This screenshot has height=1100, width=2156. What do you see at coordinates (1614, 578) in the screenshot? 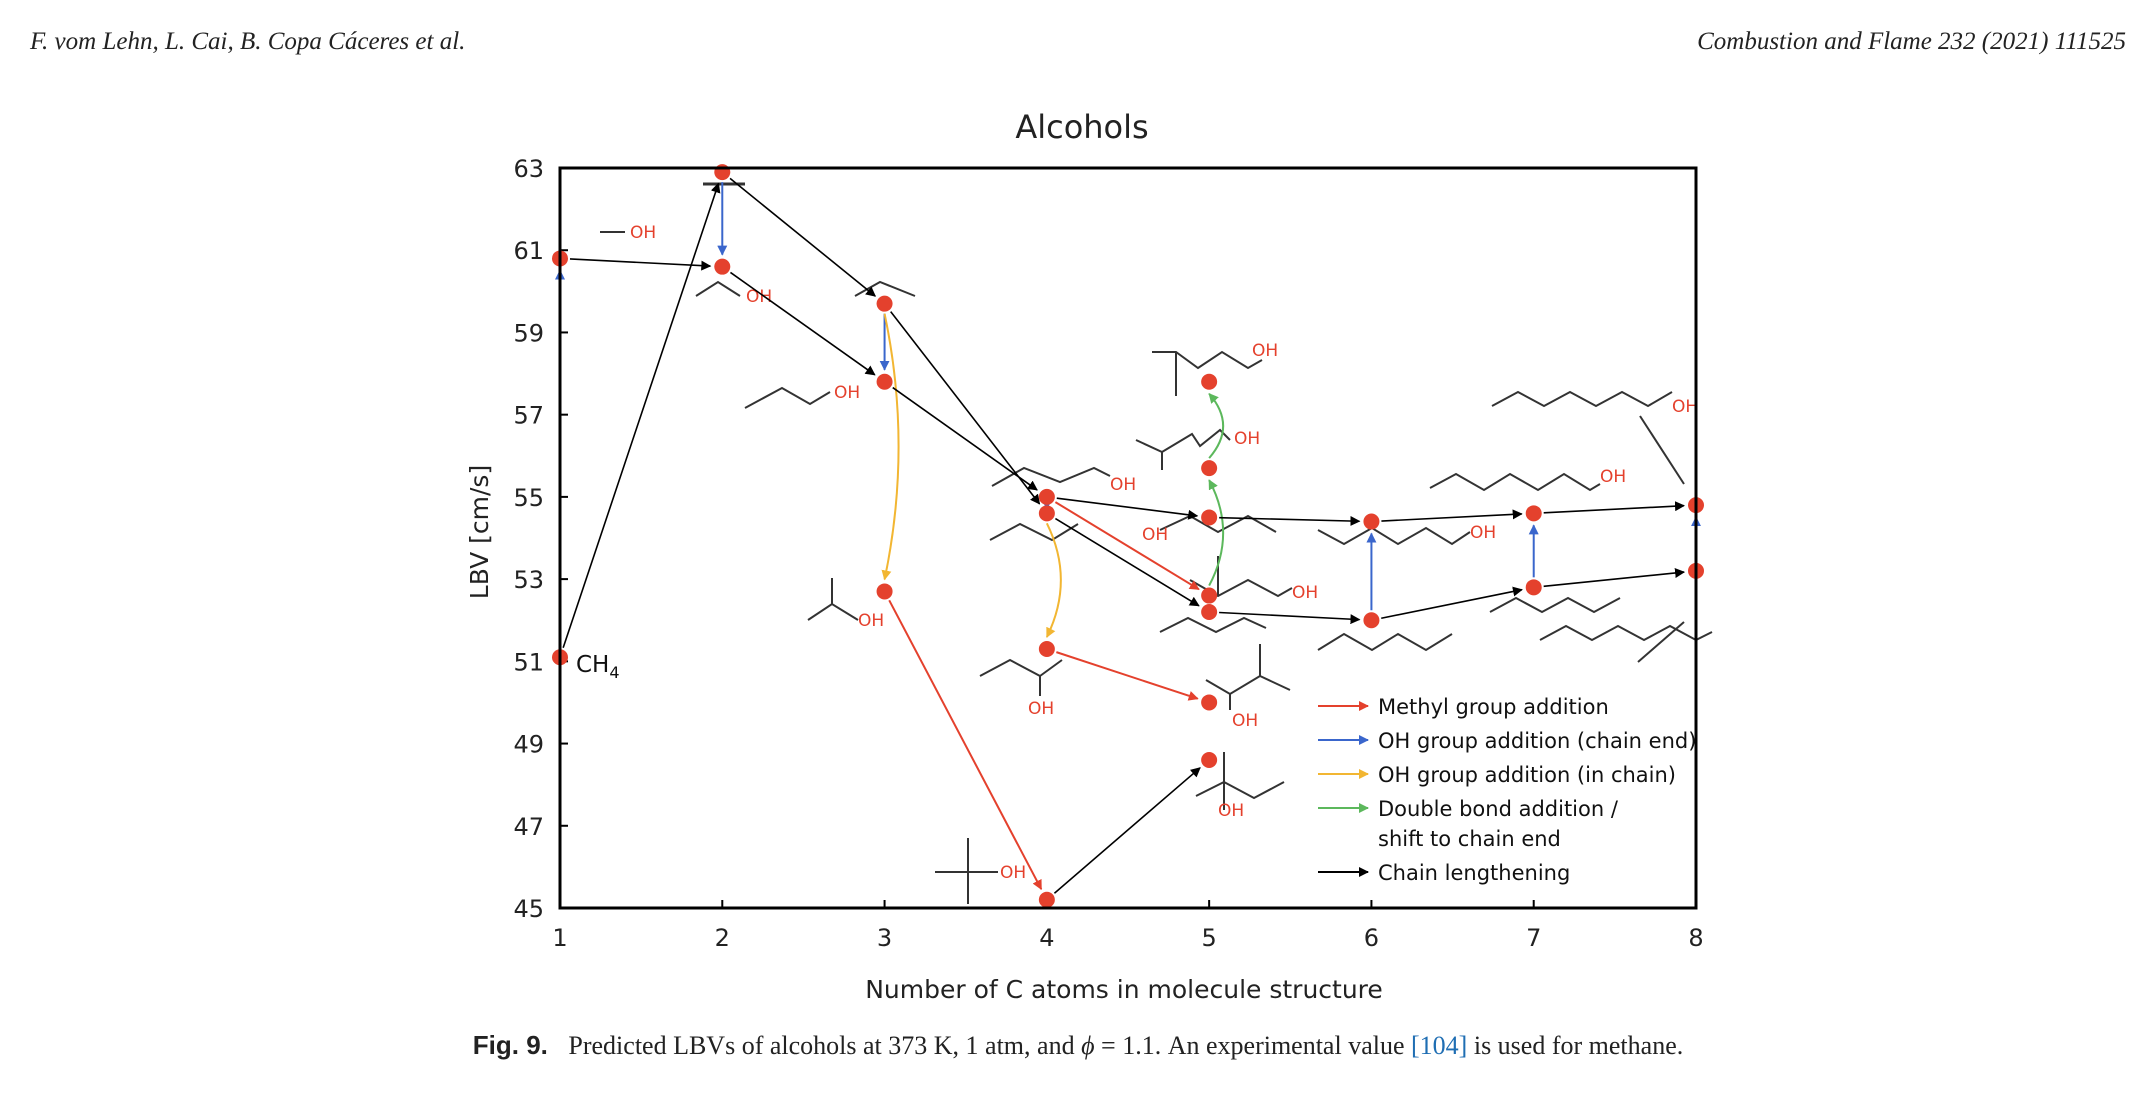
I see `arrow-chain-heptane-to-octane` at bounding box center [1614, 578].